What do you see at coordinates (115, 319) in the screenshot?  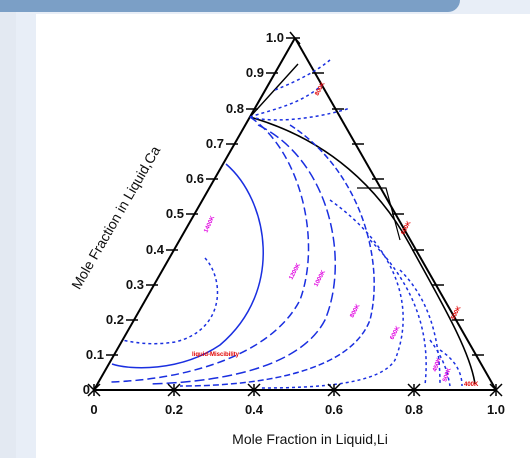 I see `left-tick-0.2: 0.2` at bounding box center [115, 319].